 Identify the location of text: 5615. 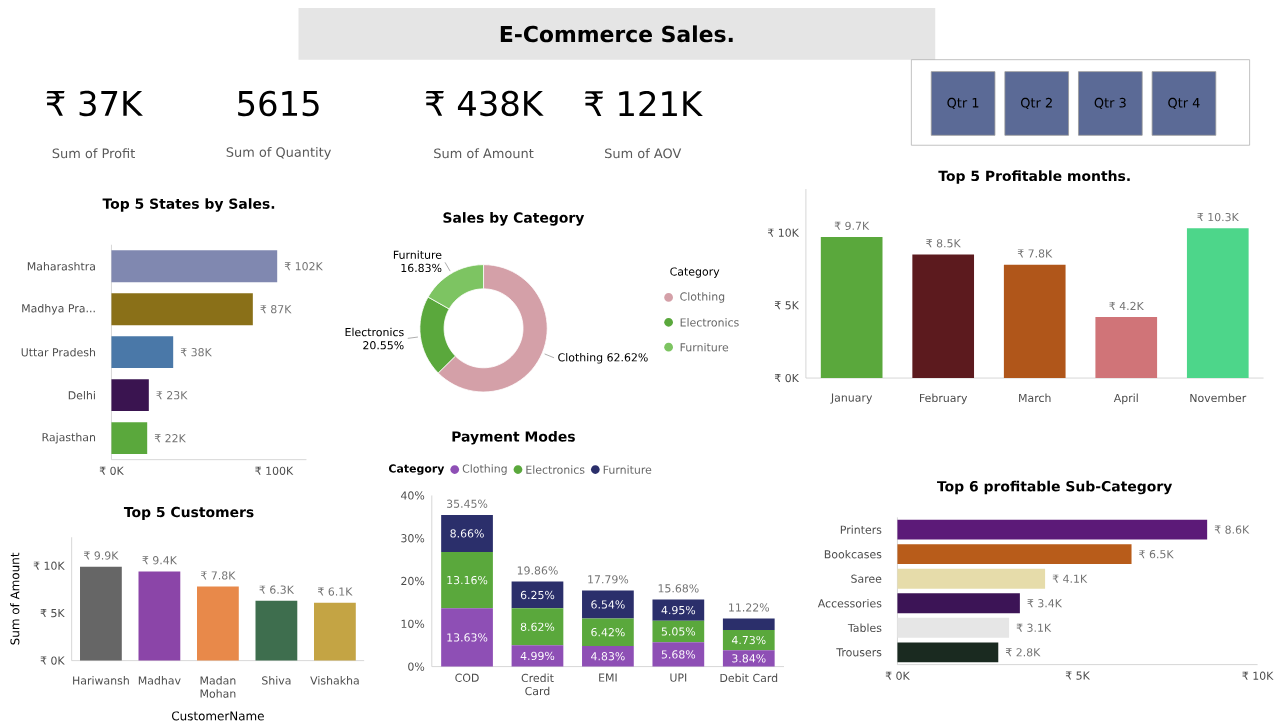
(278, 104).